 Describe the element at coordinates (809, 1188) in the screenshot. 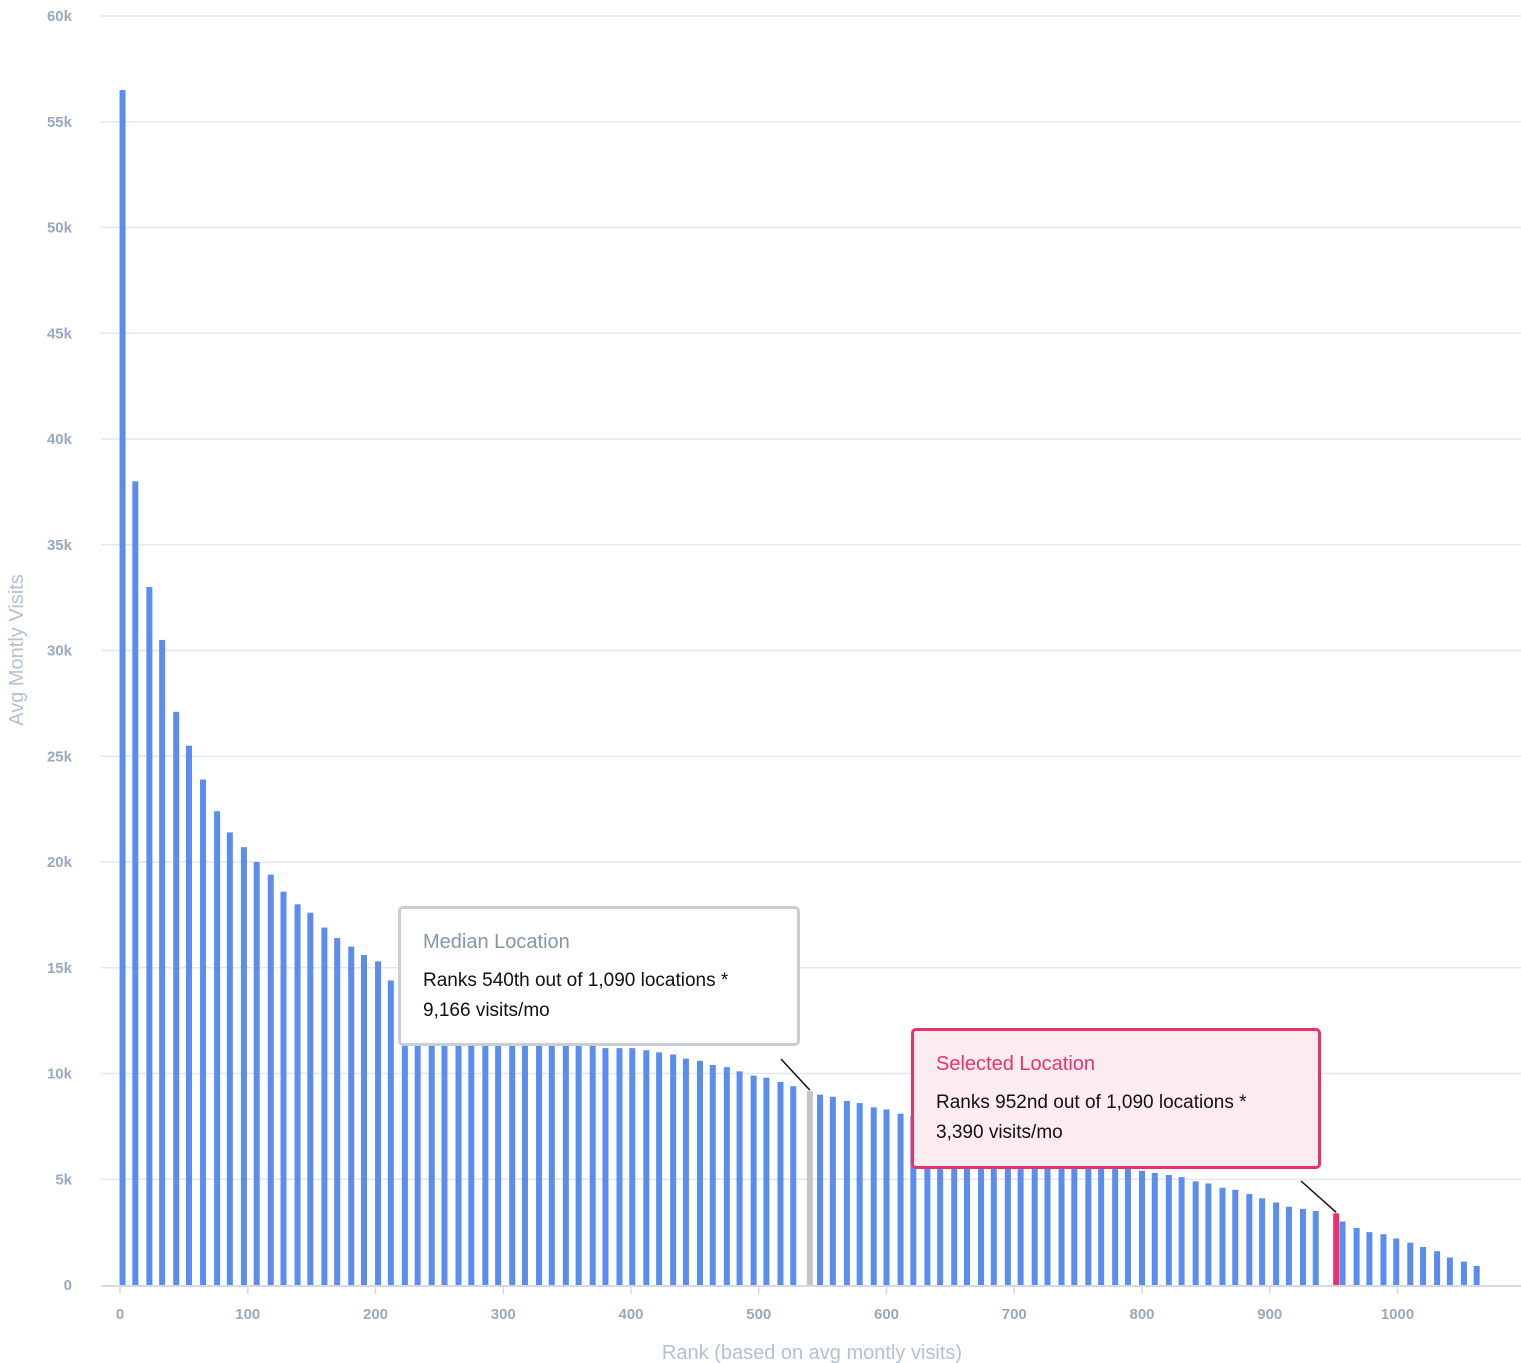

I see `median-bar` at that location.